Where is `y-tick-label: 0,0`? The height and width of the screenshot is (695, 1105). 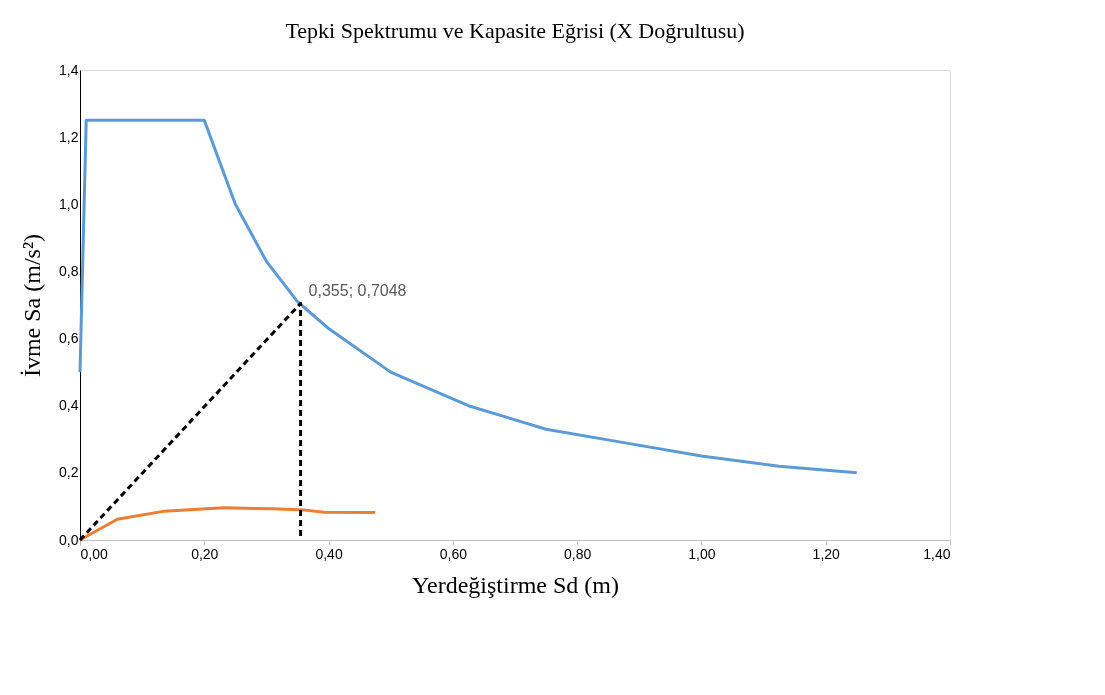
y-tick-label: 0,0 is located at coordinates (69, 539).